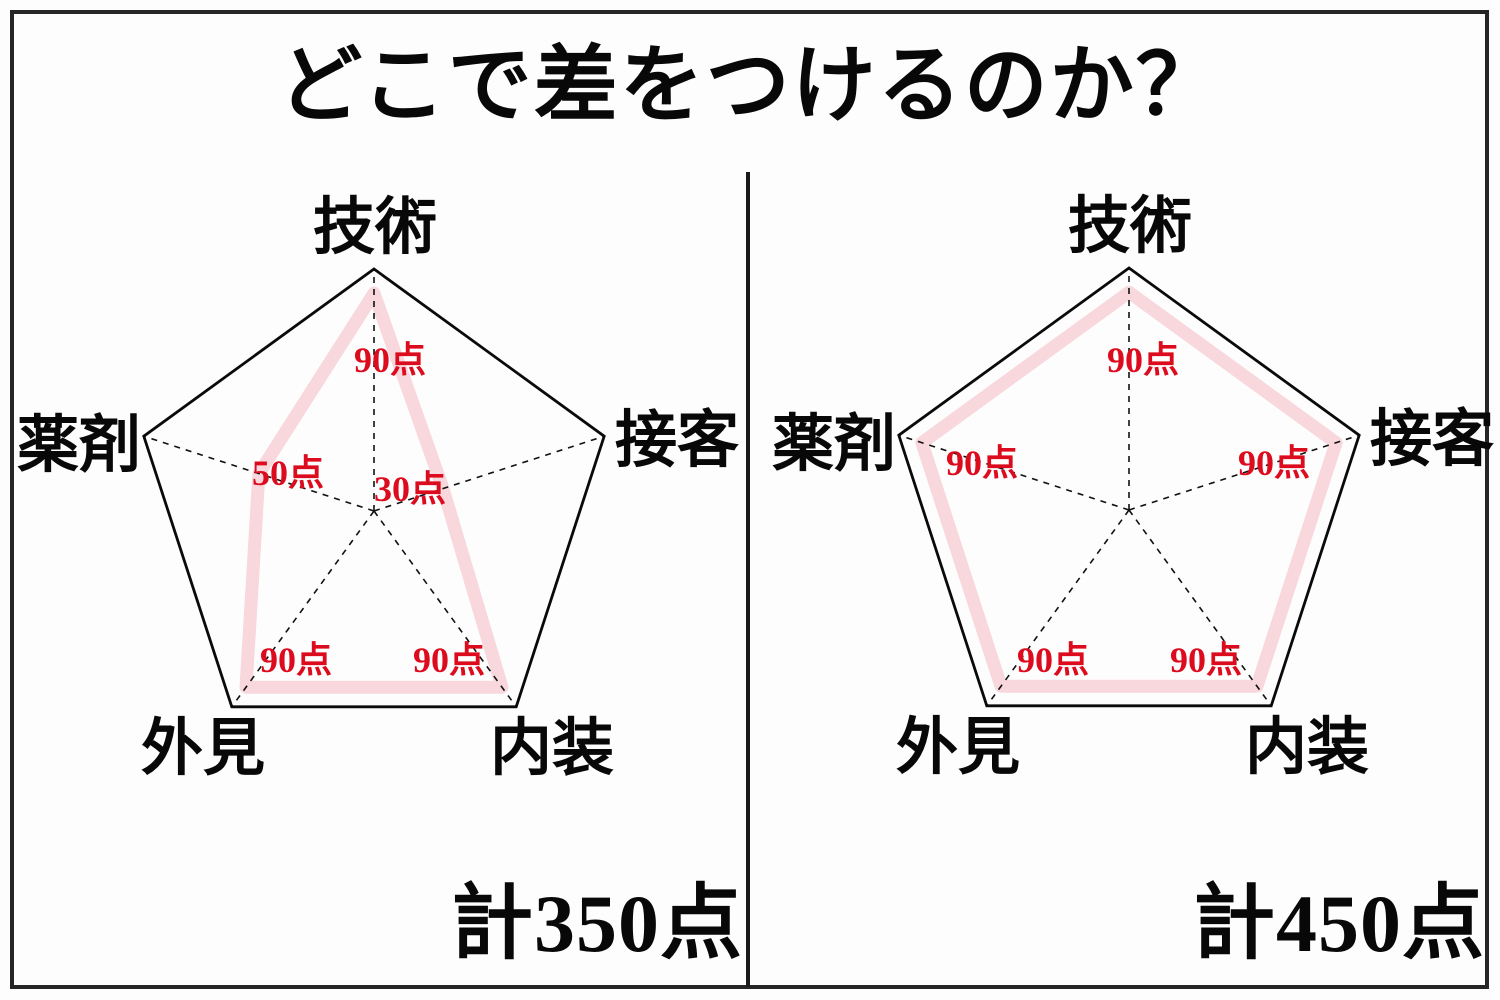 The height and width of the screenshot is (1000, 1500). I want to click on value-label-5: 50点, so click(288, 473).